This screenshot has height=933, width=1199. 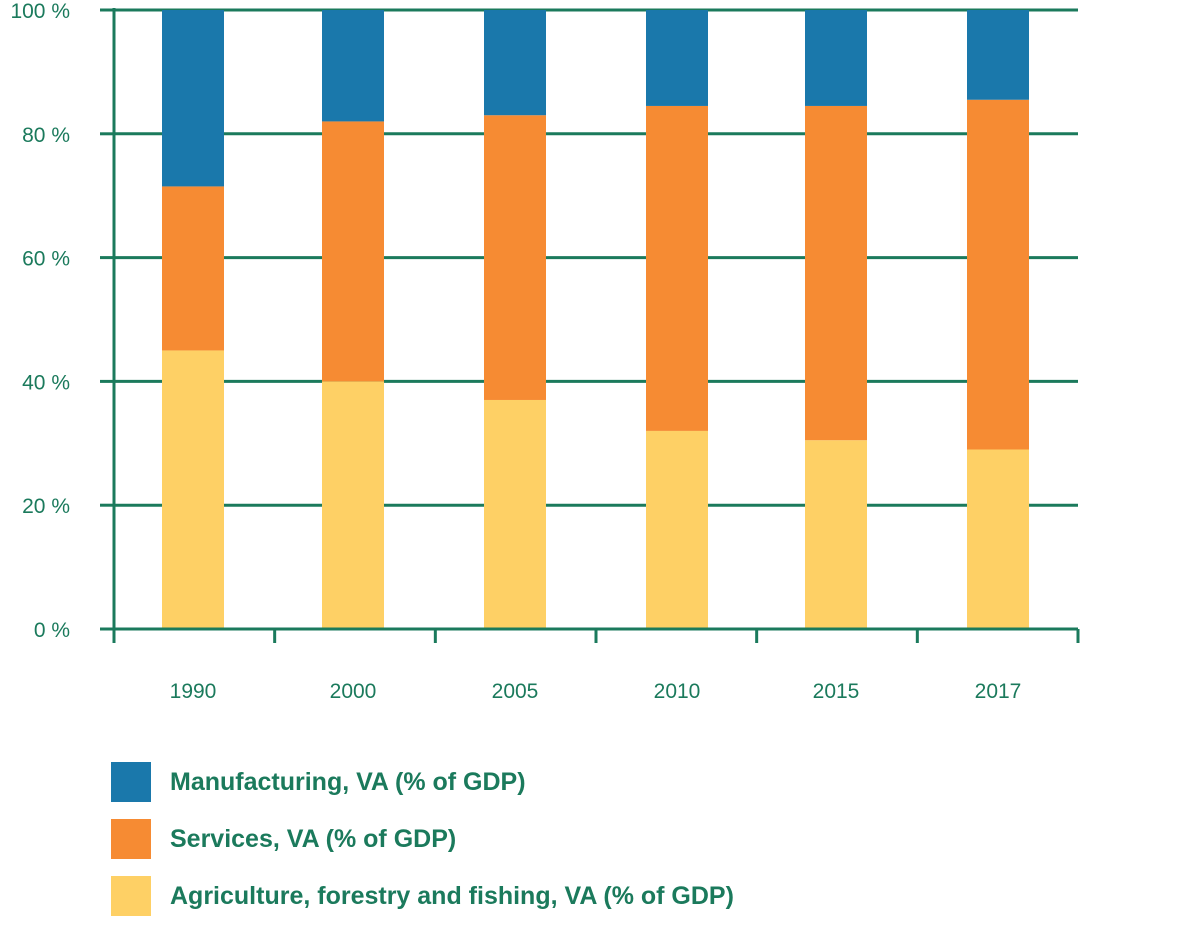 I want to click on legend-item-2: Manufacturing, VA (% of GDP), so click(x=422, y=782).